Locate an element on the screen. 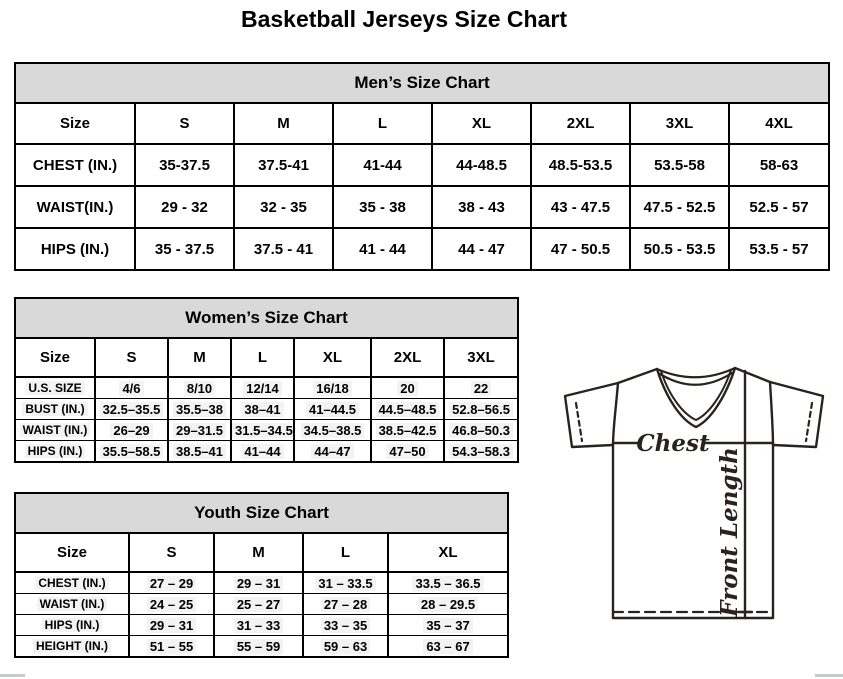 The image size is (843, 679). size-value-cell: 44 - 47 is located at coordinates (481, 249).